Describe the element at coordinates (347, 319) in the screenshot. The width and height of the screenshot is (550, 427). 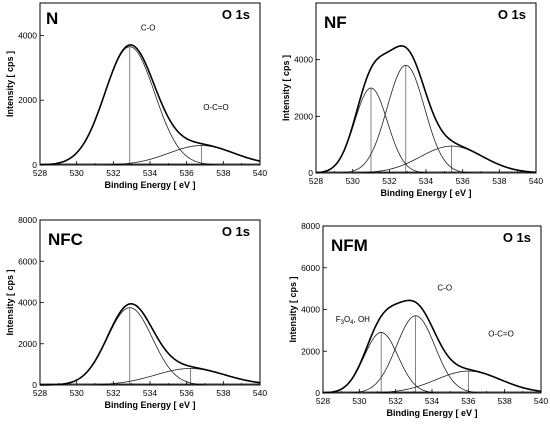
I see `annotation-part: O` at that location.